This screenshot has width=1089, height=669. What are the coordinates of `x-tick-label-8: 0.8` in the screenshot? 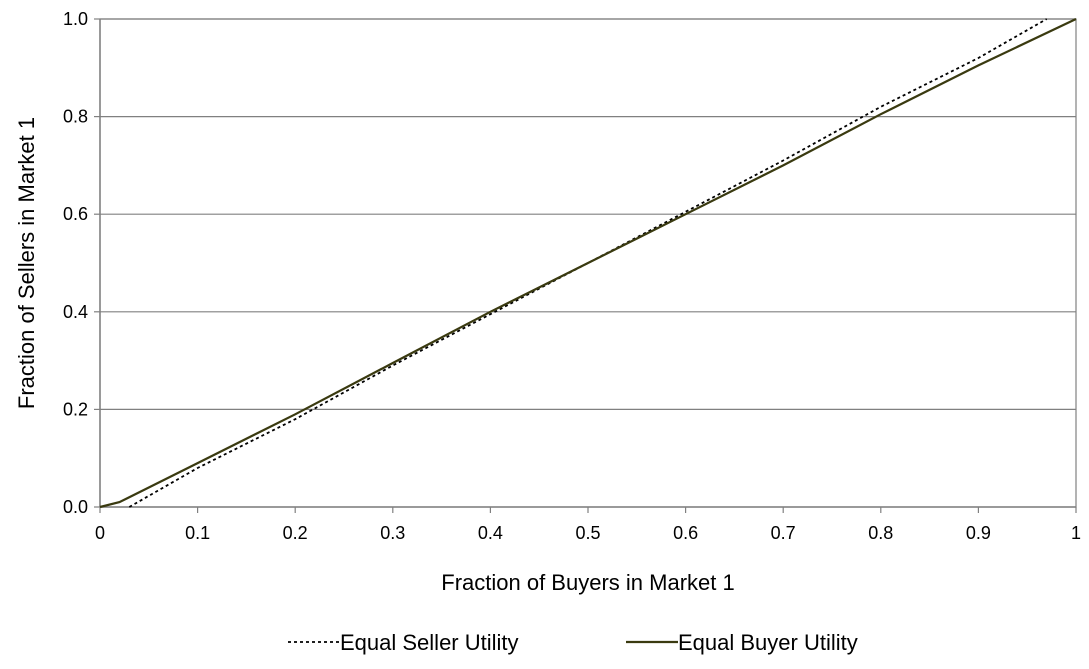 It's located at (880, 533).